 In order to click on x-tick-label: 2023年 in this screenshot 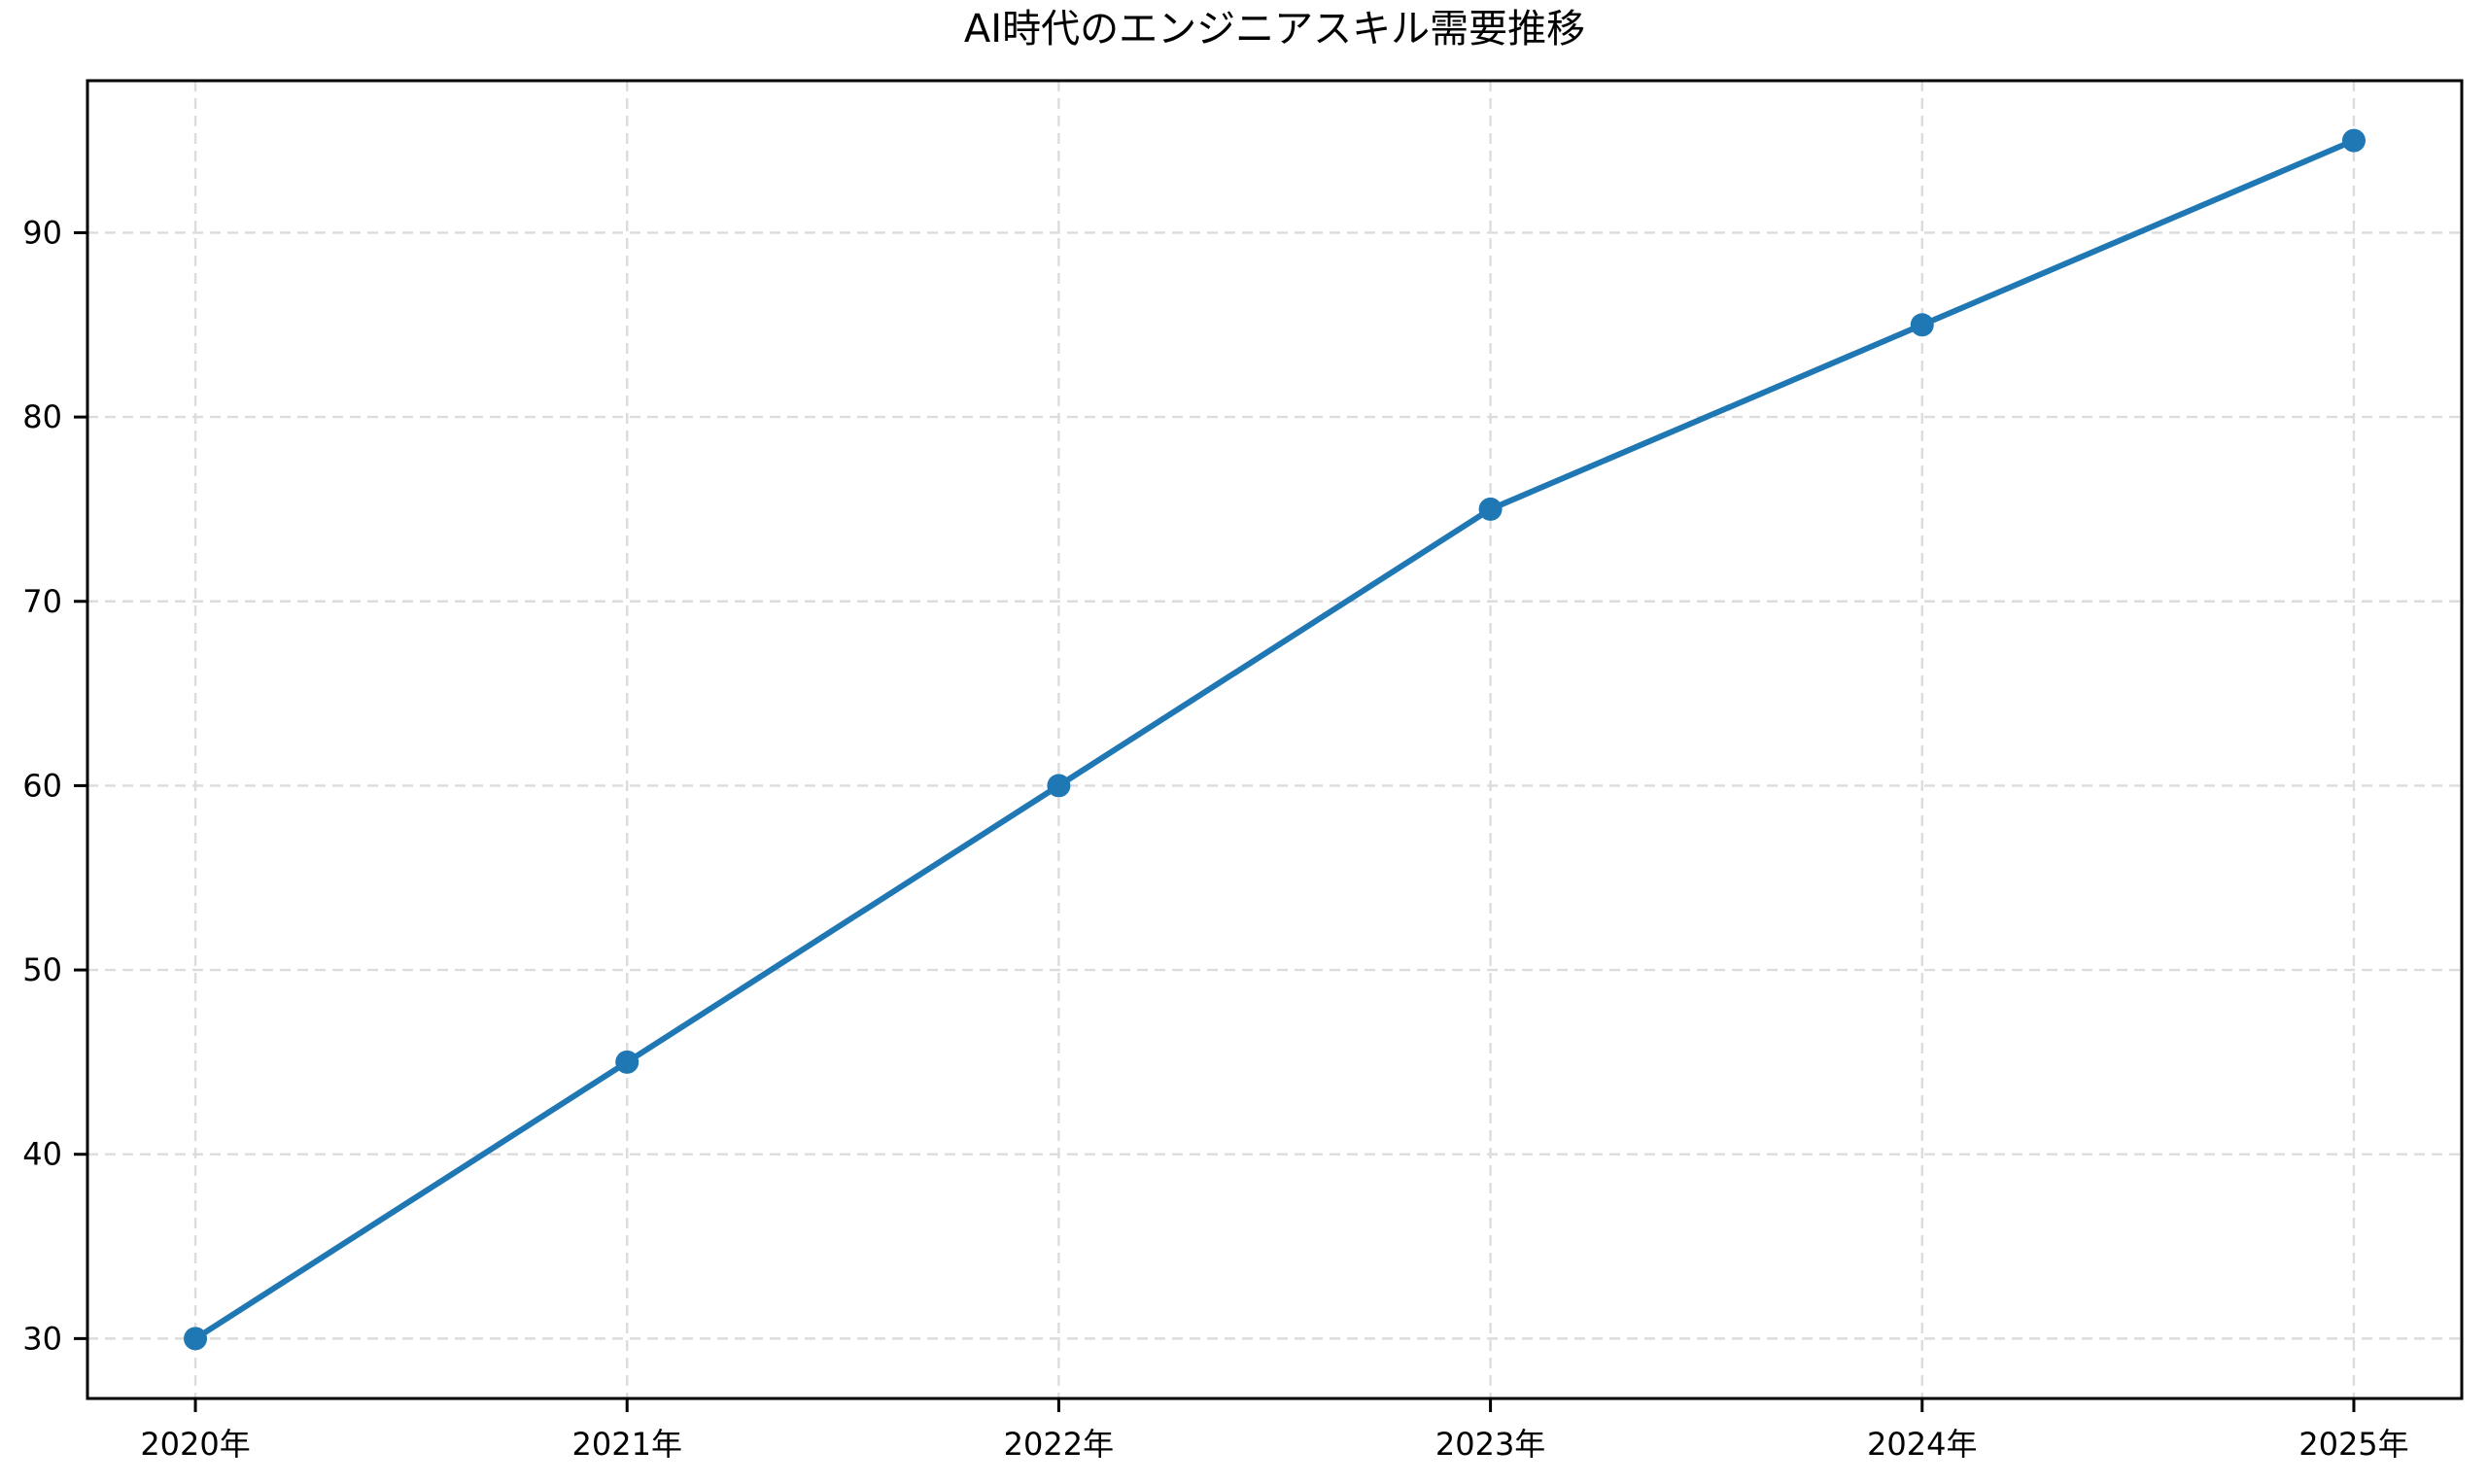, I will do `click(1490, 1444)`.